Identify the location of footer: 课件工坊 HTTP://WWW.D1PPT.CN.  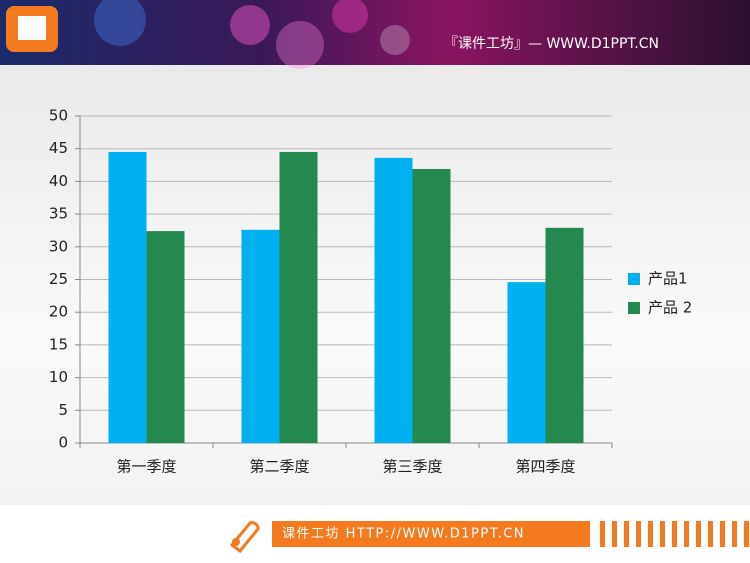
(375, 534).